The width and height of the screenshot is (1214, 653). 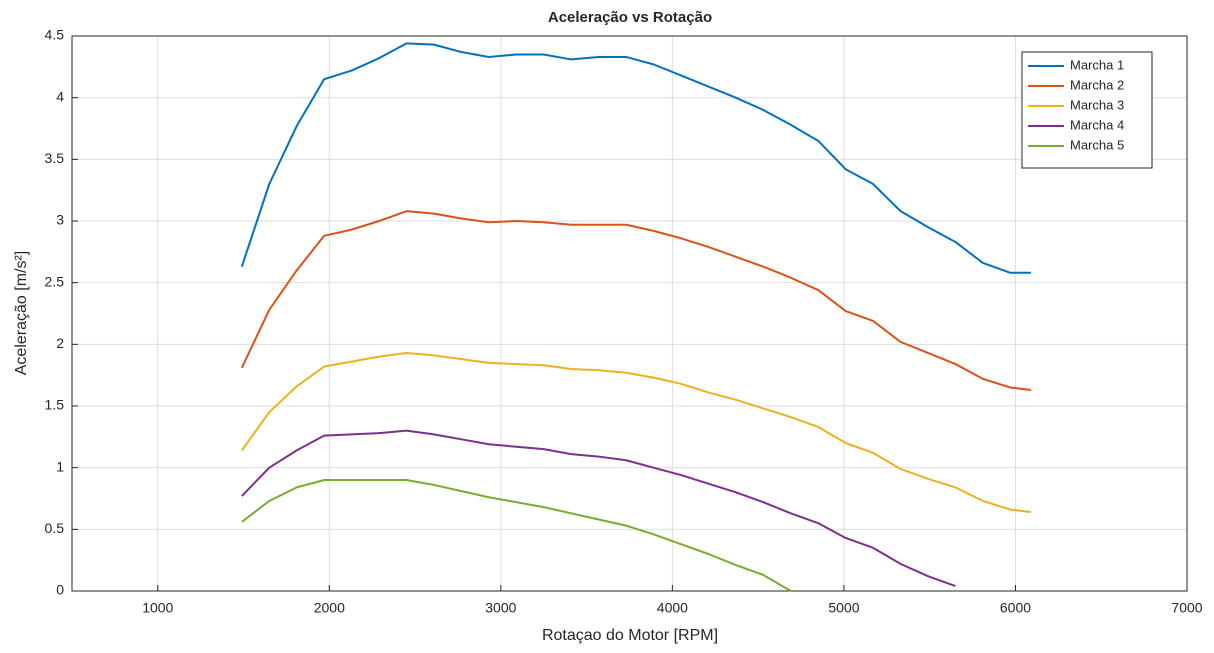 What do you see at coordinates (1097, 84) in the screenshot?
I see `legend-label: Marcha 2` at bounding box center [1097, 84].